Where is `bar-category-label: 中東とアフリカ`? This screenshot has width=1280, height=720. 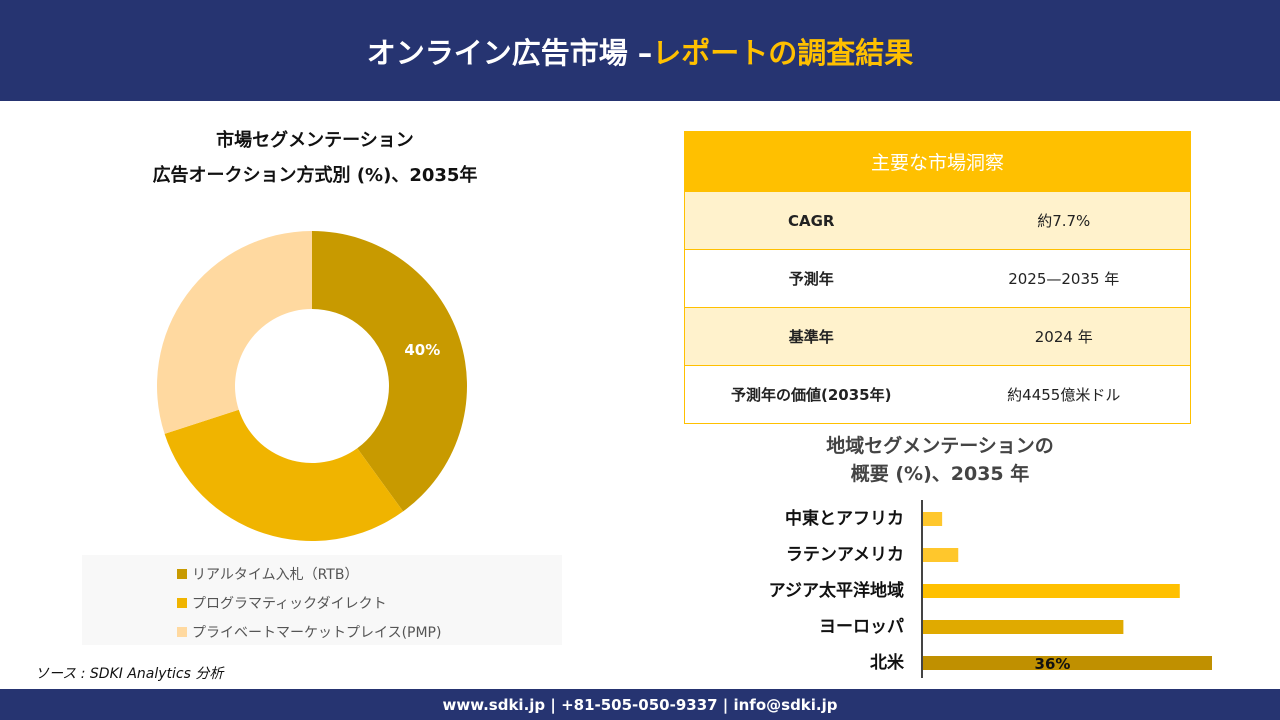
bar-category-label: 中東とアフリカ is located at coordinates (844, 518).